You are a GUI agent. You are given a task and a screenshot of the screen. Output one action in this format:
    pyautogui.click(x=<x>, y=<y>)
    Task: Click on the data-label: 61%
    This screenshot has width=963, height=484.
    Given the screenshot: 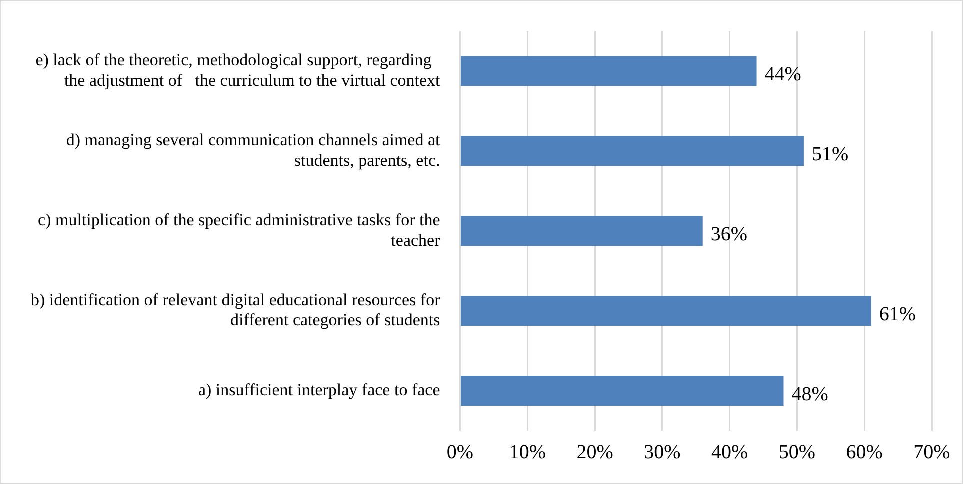 What is the action you would take?
    pyautogui.click(x=897, y=314)
    